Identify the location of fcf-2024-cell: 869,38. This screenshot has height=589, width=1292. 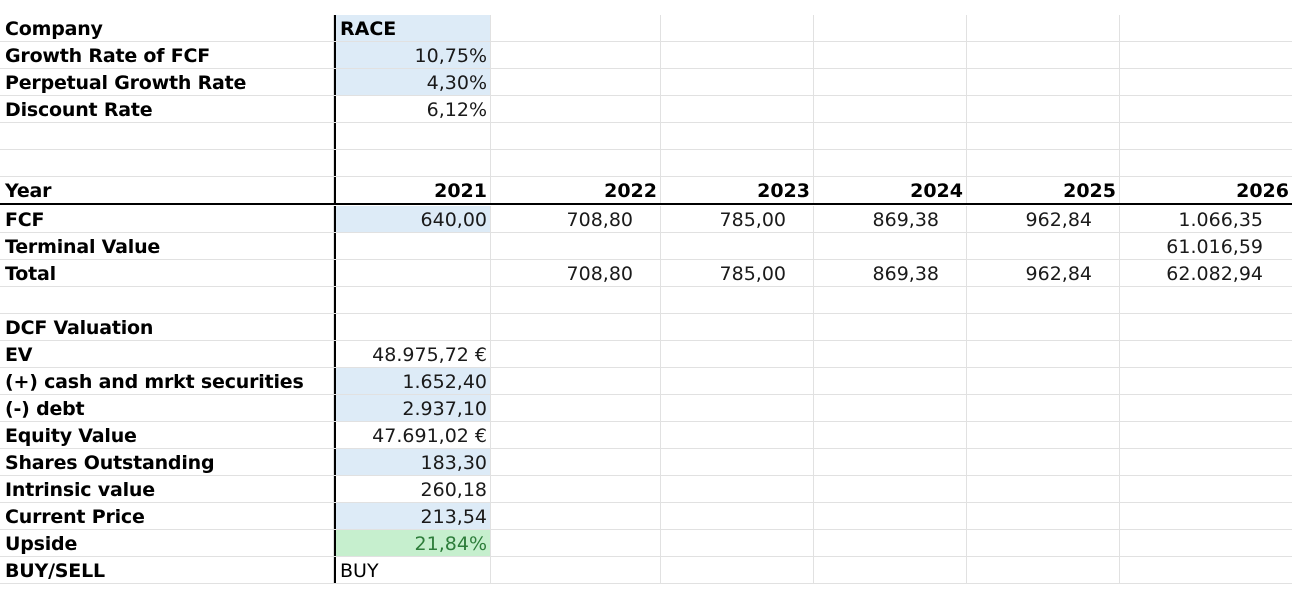
(890, 219).